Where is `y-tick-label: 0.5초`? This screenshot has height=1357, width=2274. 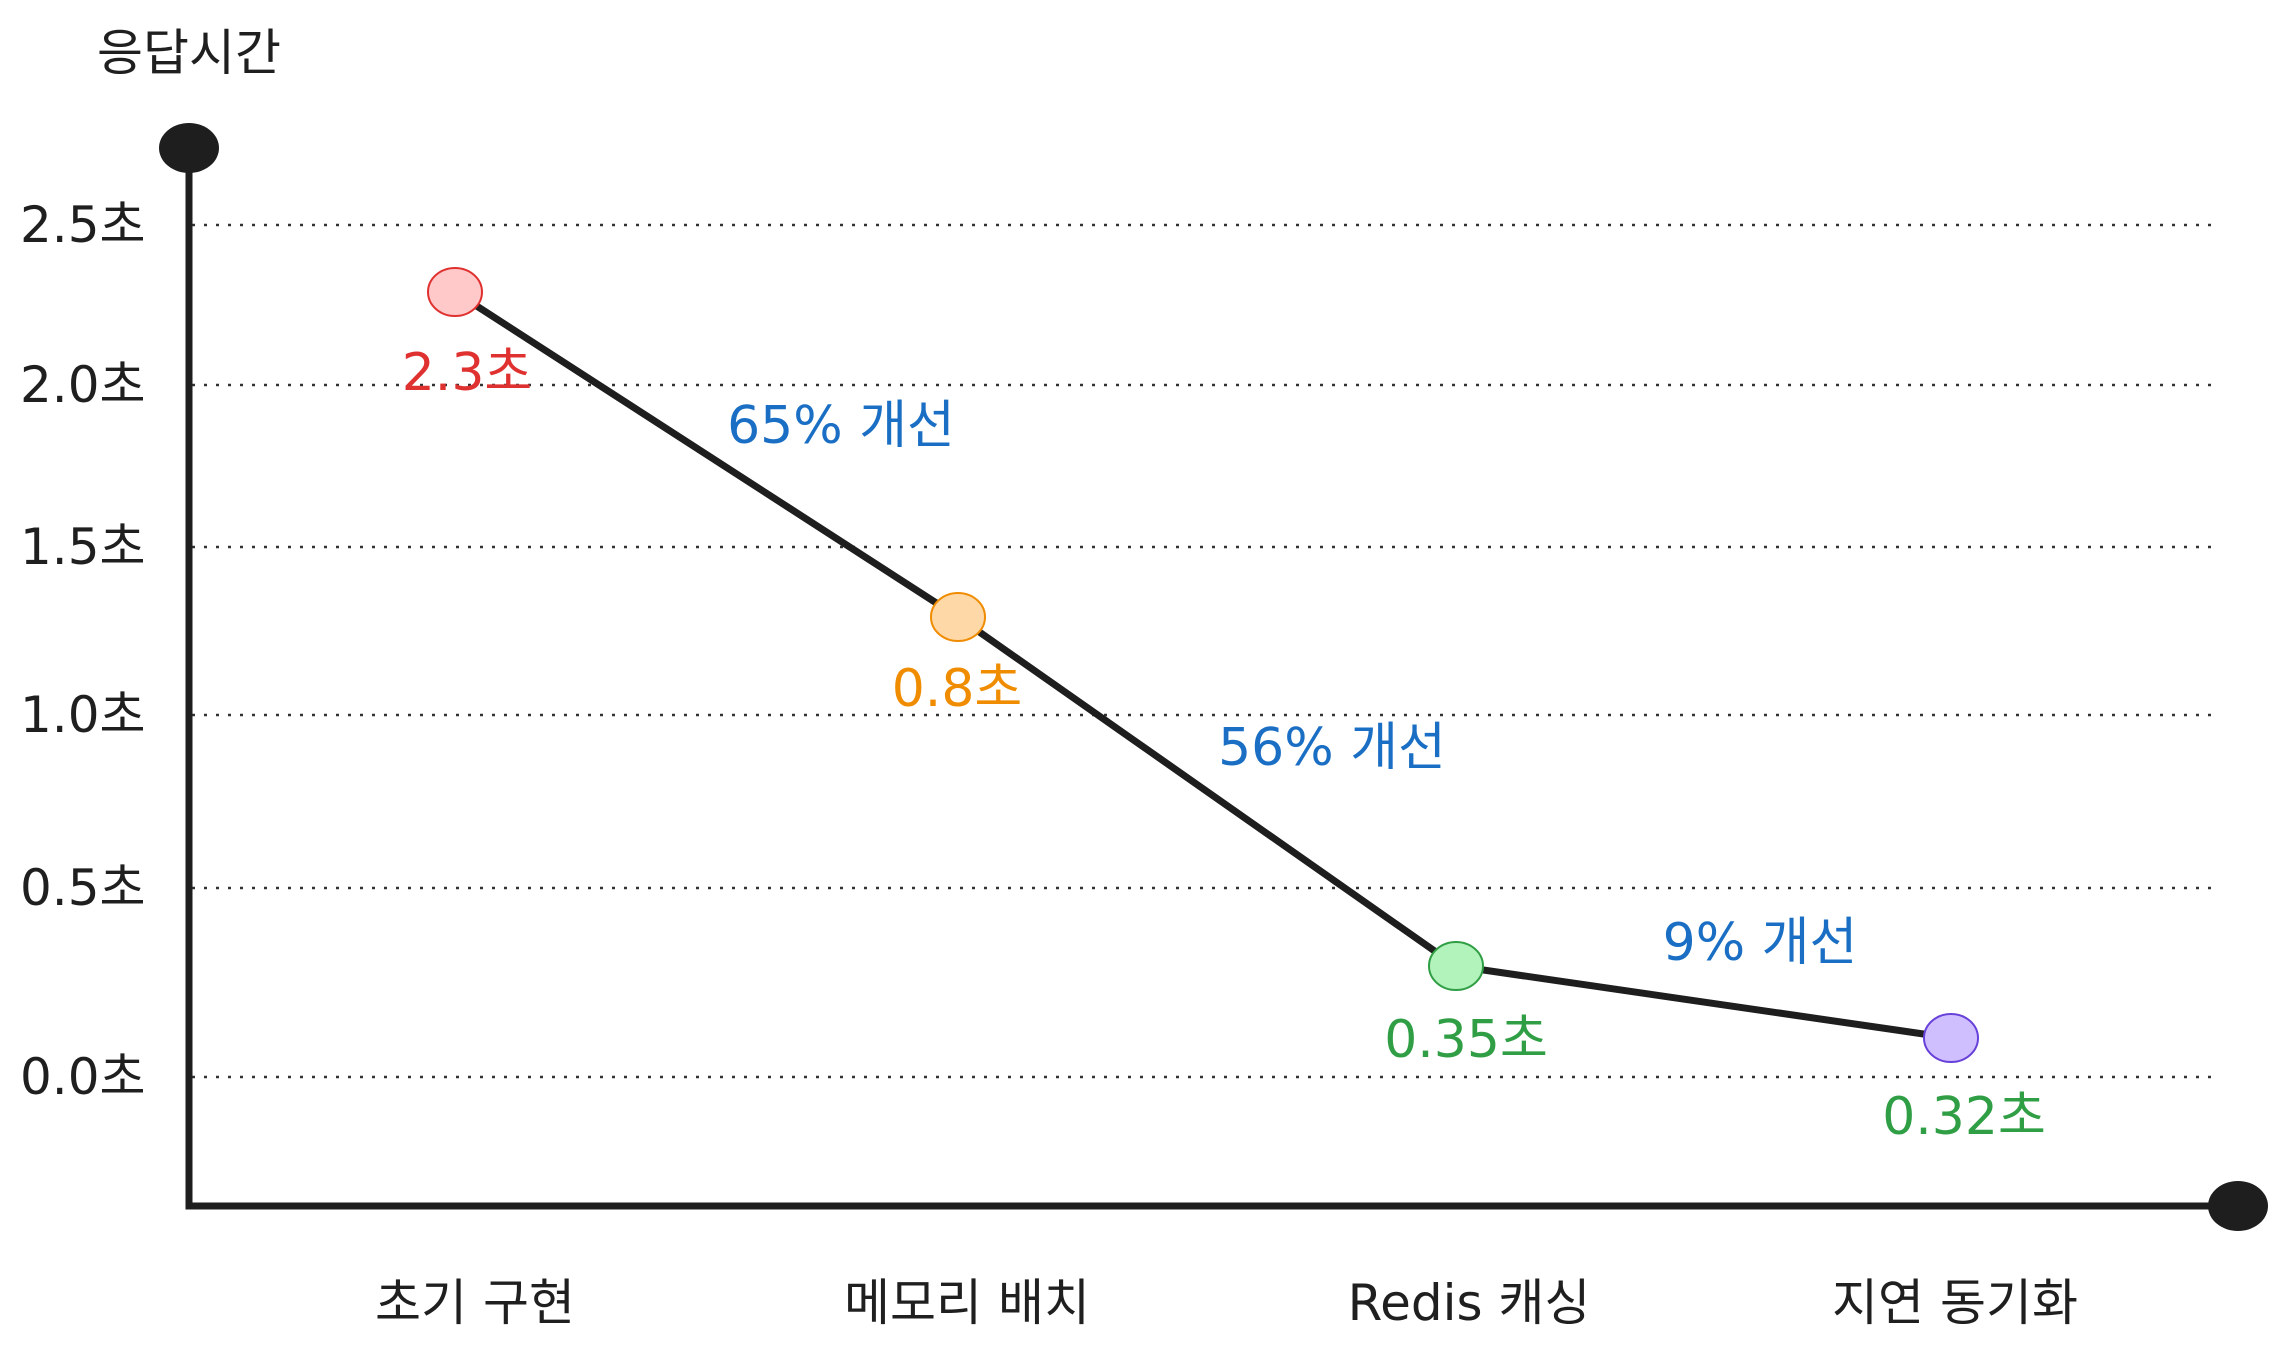
y-tick-label: 0.5초 is located at coordinates (83, 888).